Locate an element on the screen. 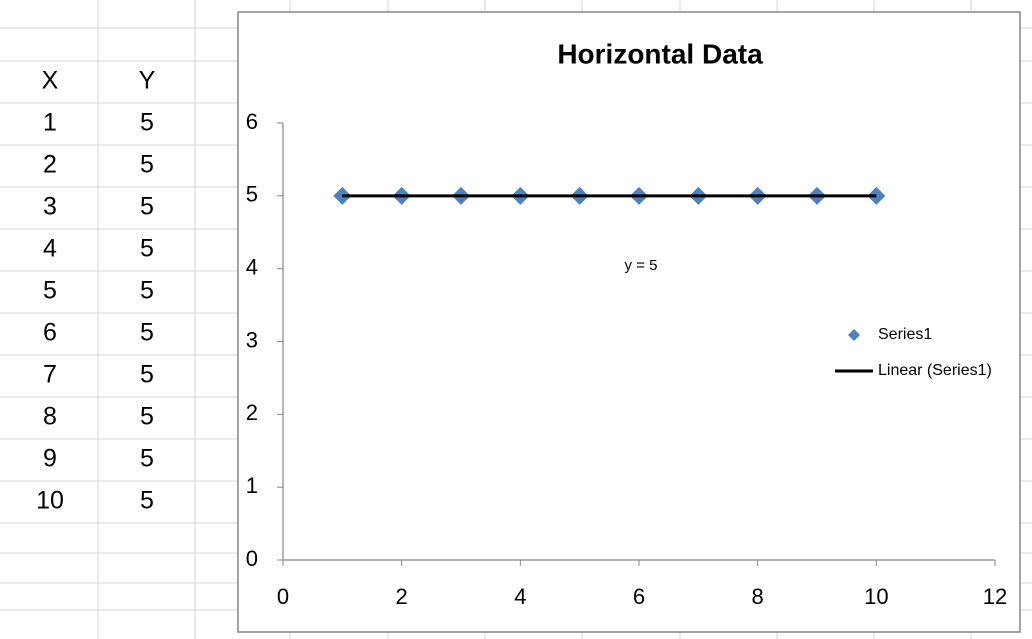 This screenshot has height=639, width=1032. table-cell: 7 is located at coordinates (50, 375).